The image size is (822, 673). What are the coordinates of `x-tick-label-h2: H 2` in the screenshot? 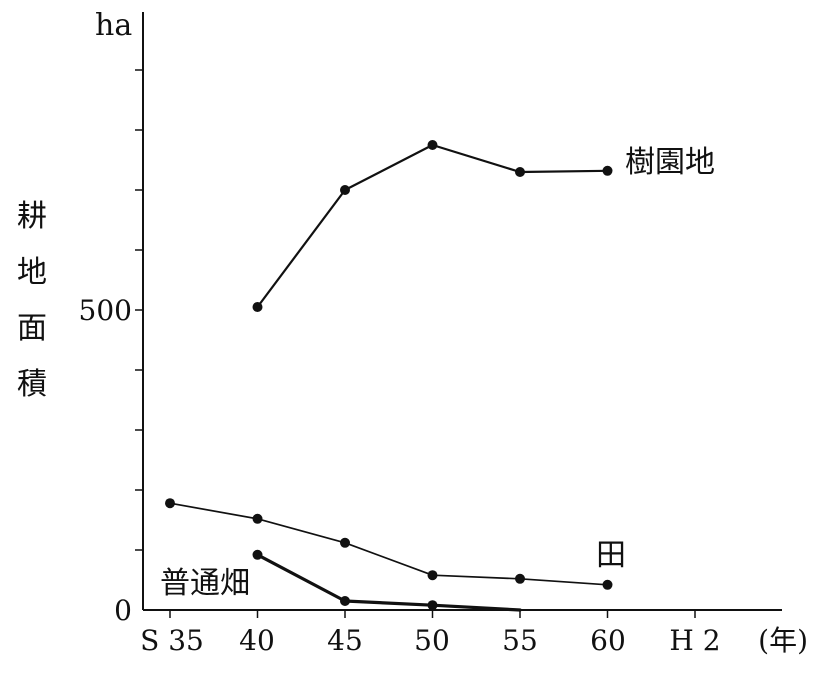 It's located at (694, 640).